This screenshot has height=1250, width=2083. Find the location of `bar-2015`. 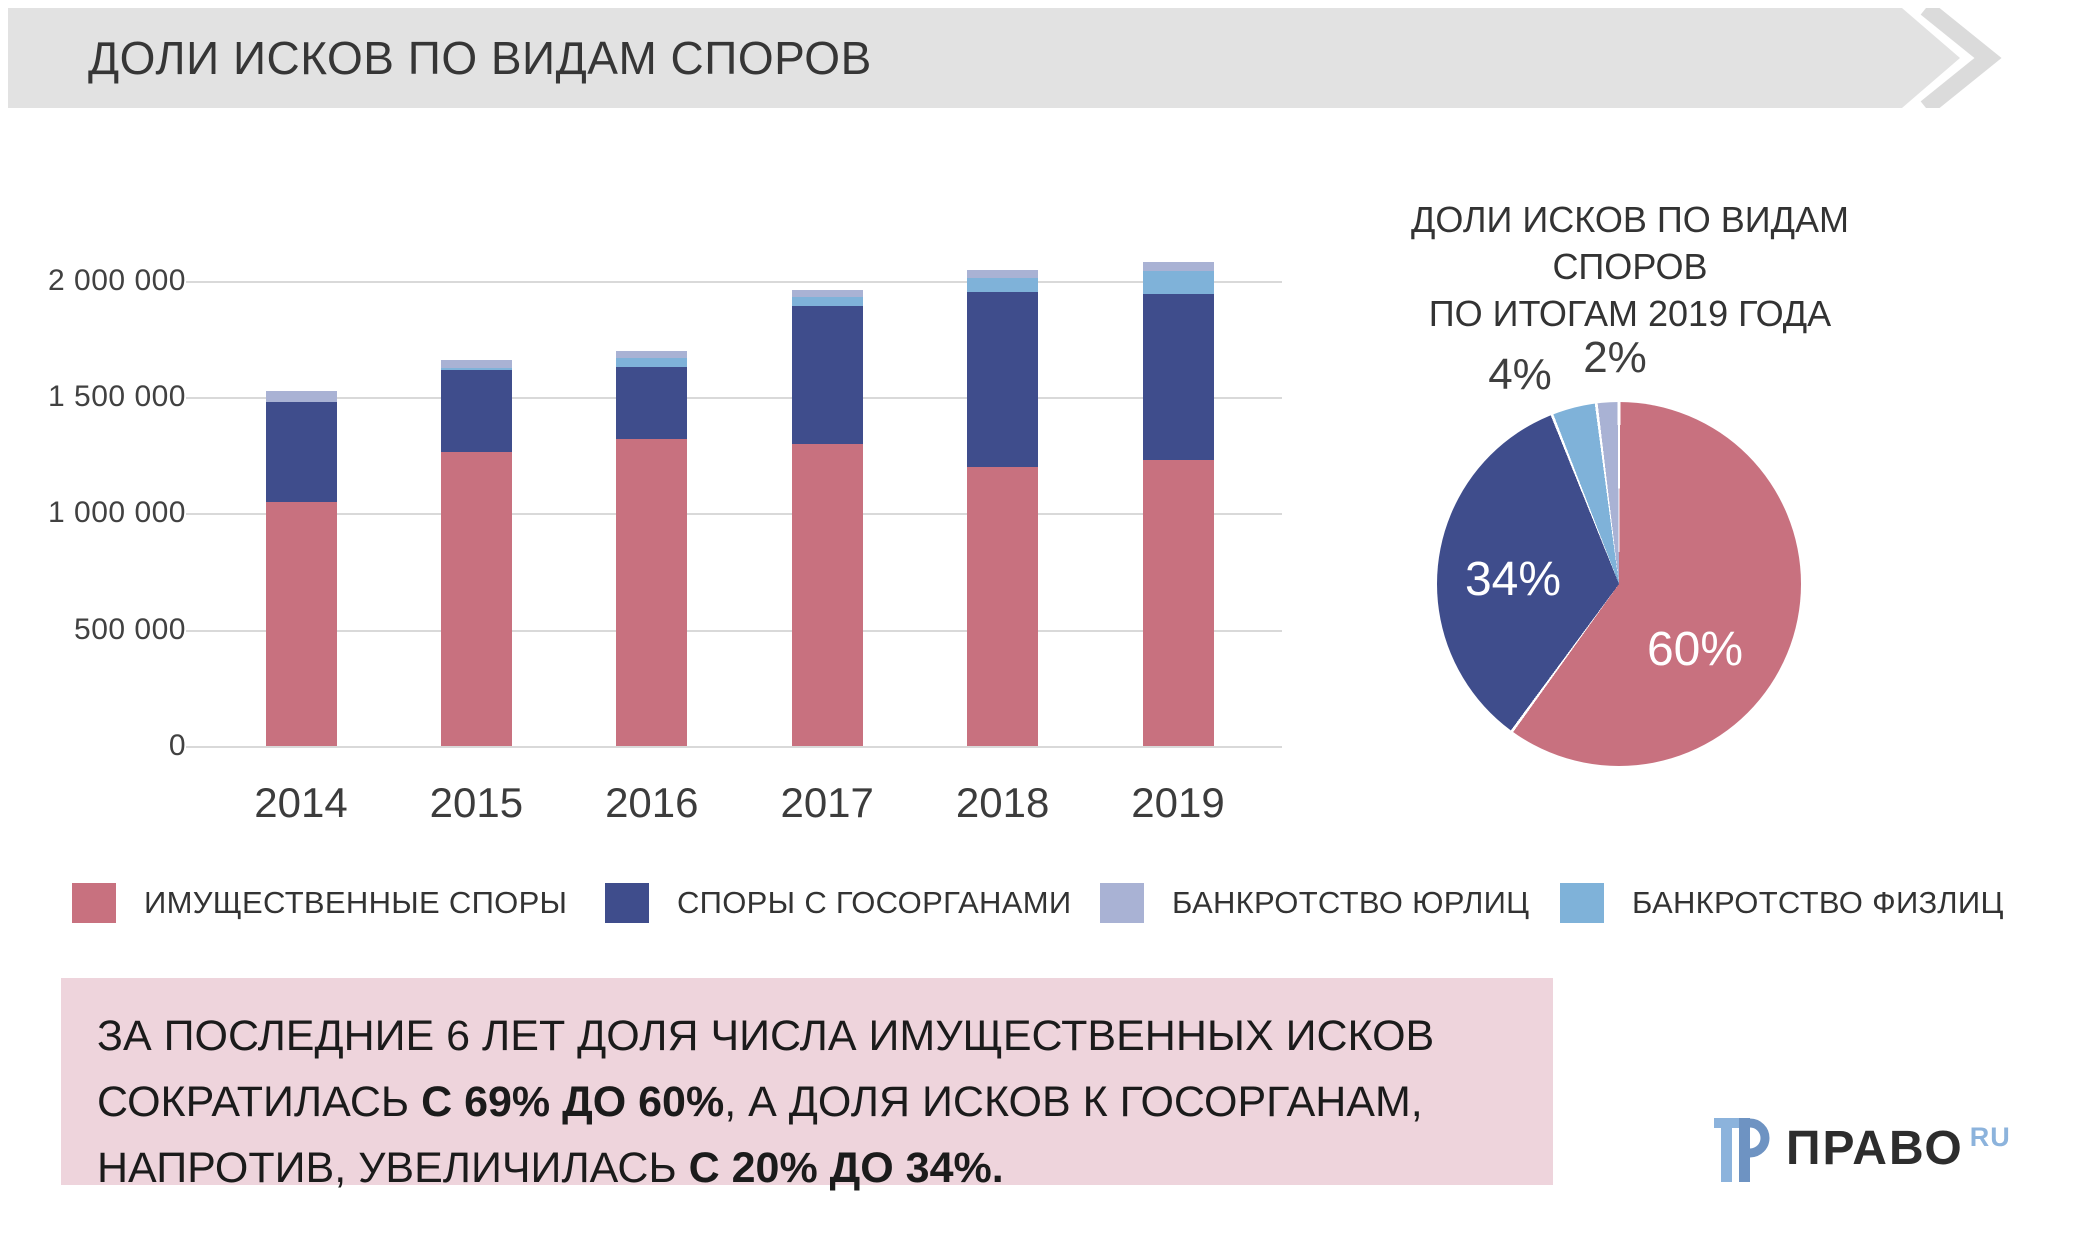

bar-2015 is located at coordinates (476, 552).